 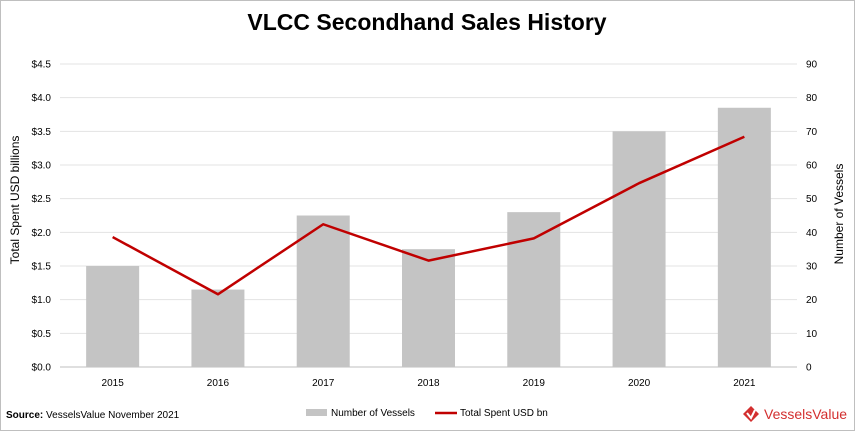 I want to click on left-tick-label: $4.5, so click(x=42, y=65).